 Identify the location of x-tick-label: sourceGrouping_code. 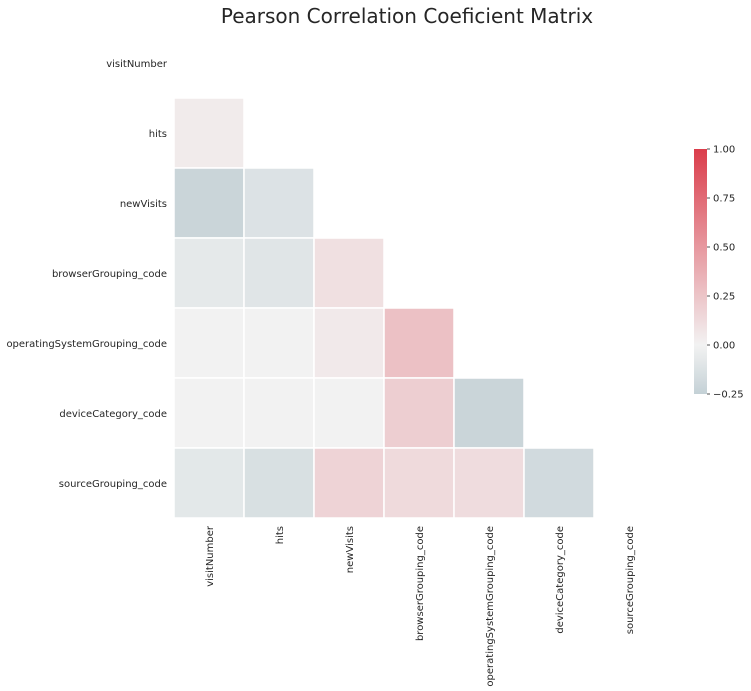
(630, 580).